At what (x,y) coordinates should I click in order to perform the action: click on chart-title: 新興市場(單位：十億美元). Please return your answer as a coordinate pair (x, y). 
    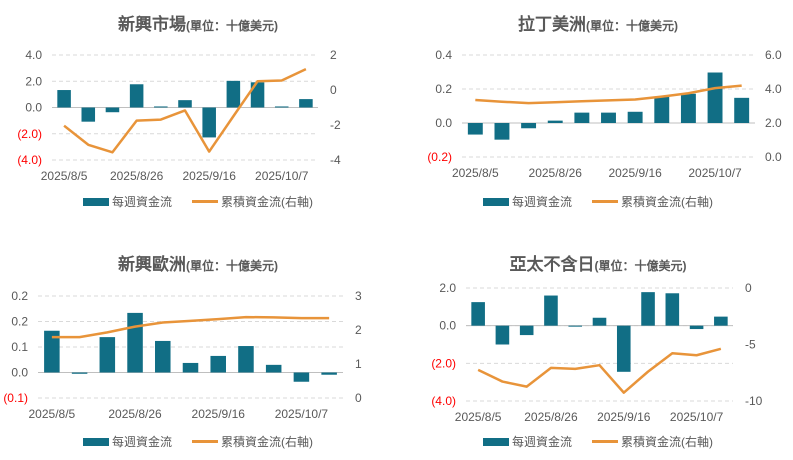
    Looking at the image, I should click on (198, 22).